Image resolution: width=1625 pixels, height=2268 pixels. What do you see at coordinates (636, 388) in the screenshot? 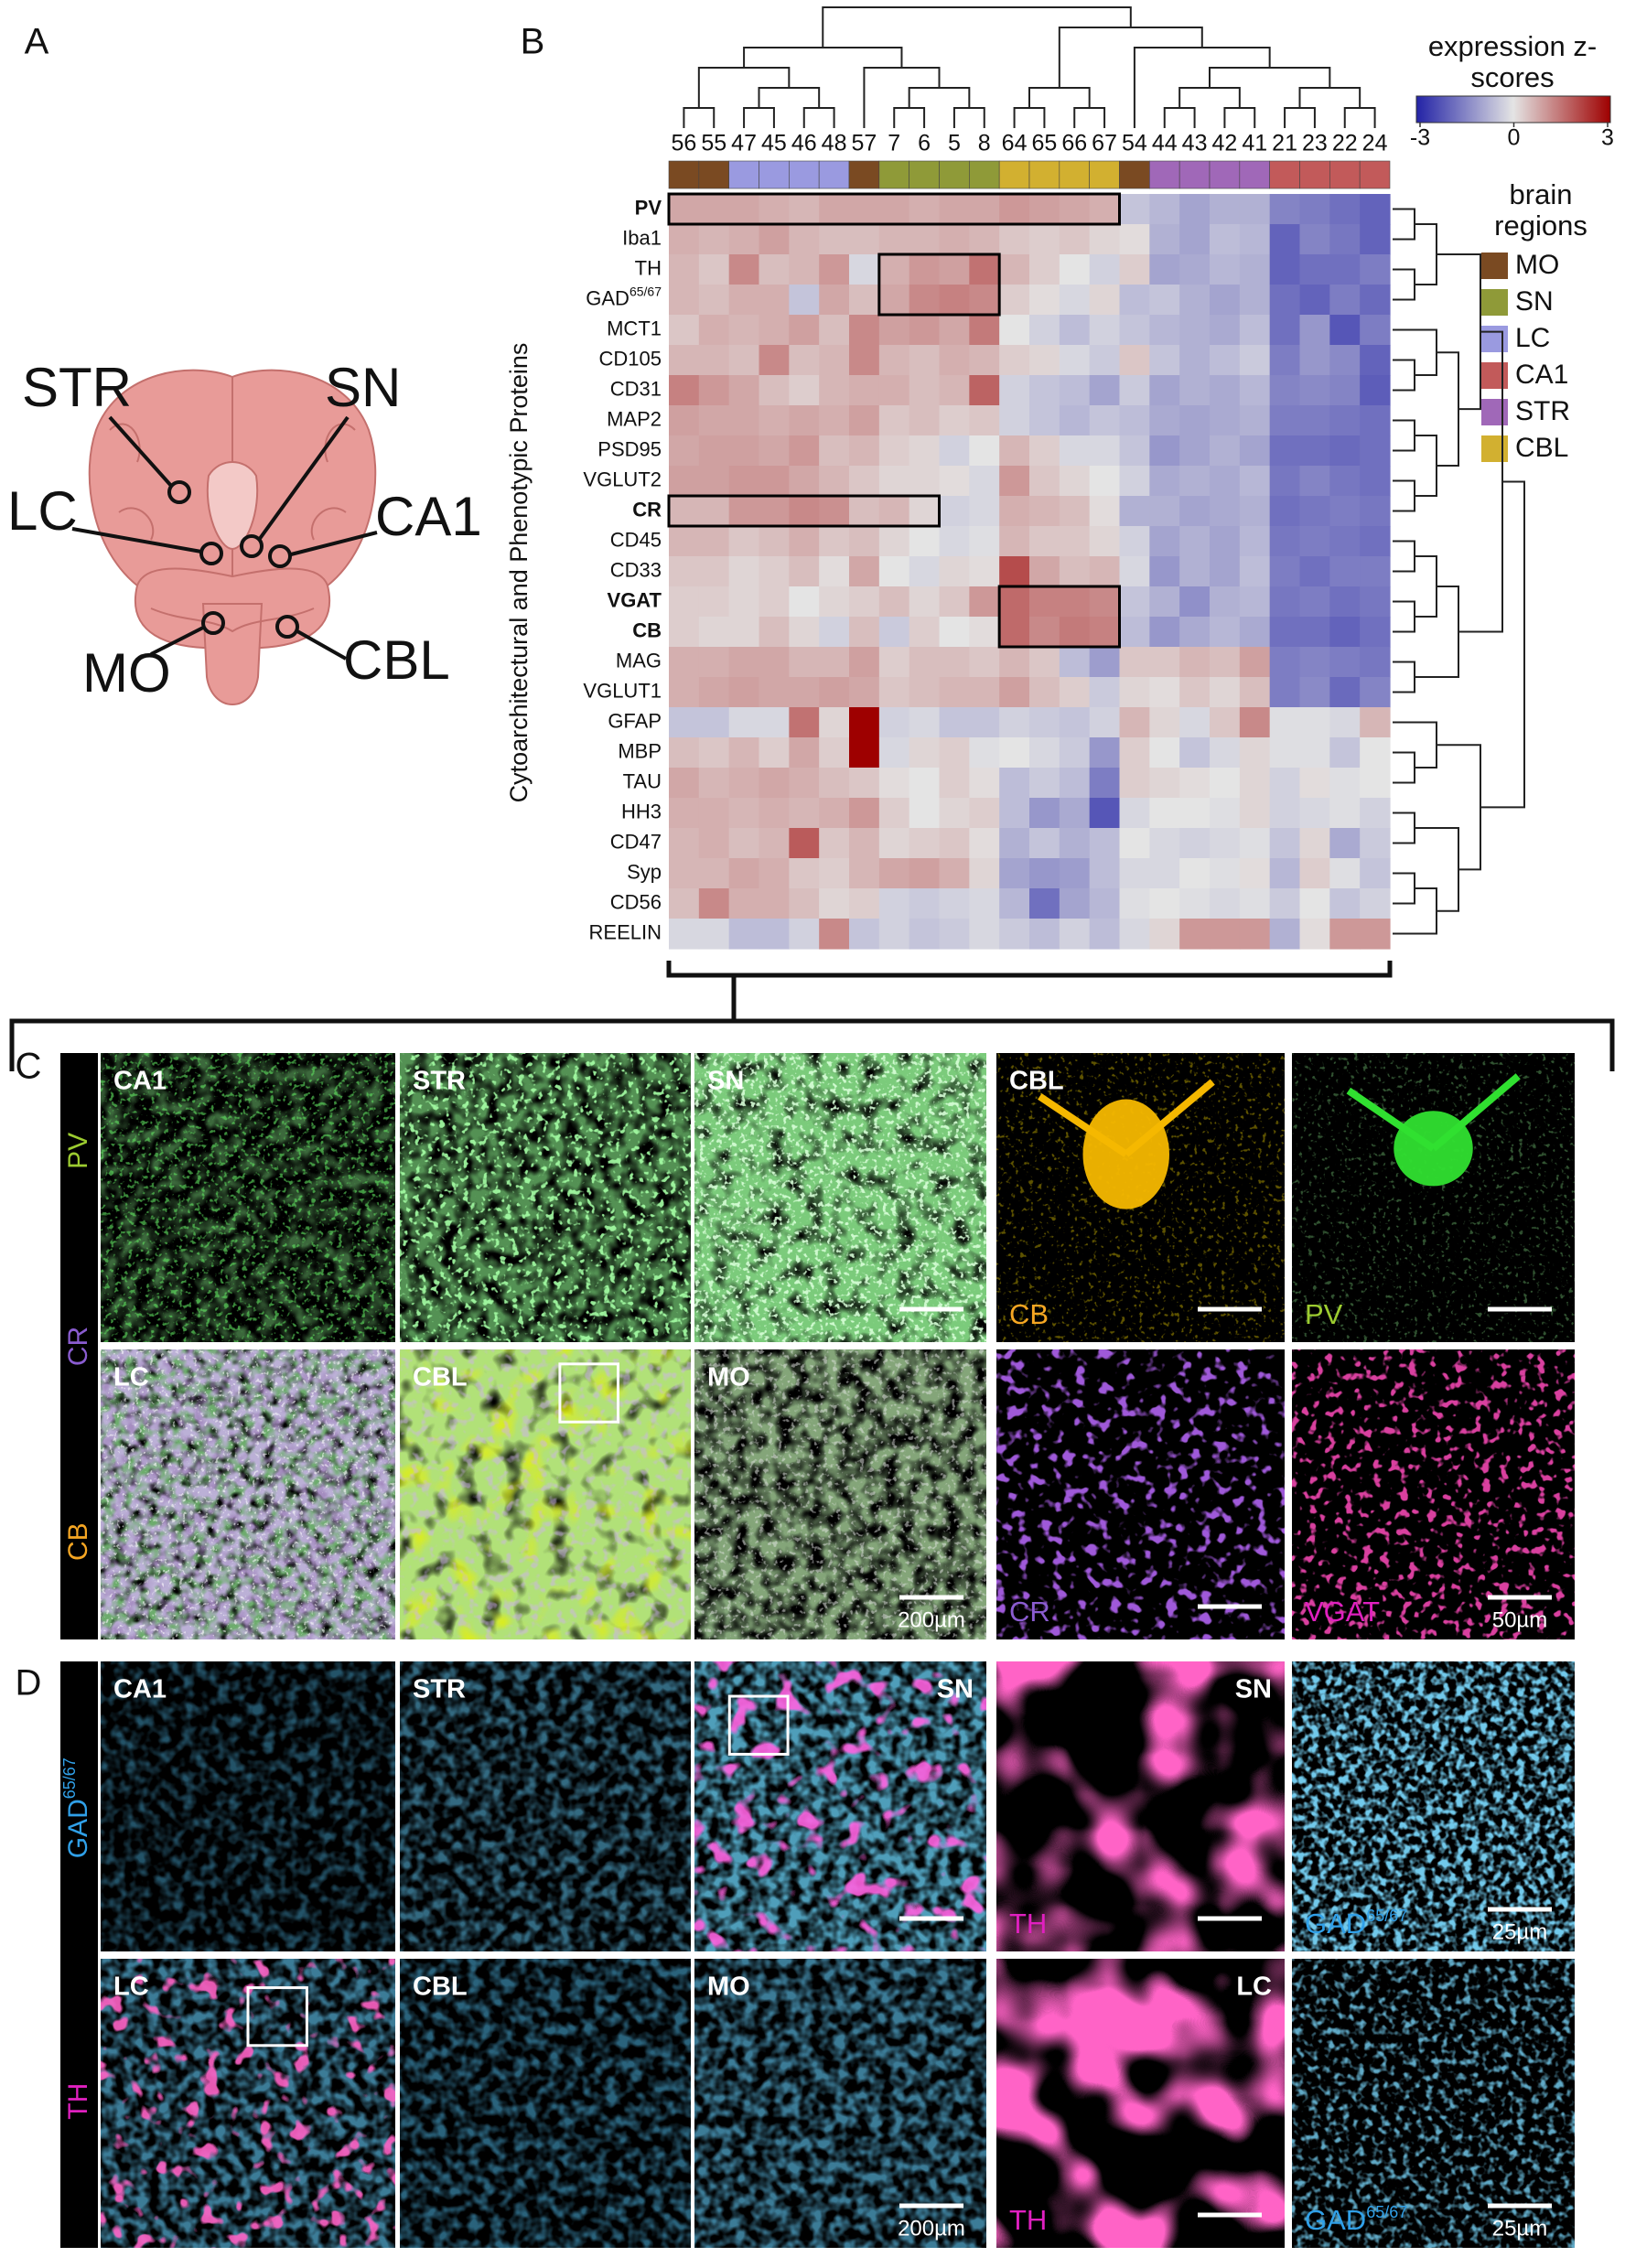
I see `text-part: CD31` at bounding box center [636, 388].